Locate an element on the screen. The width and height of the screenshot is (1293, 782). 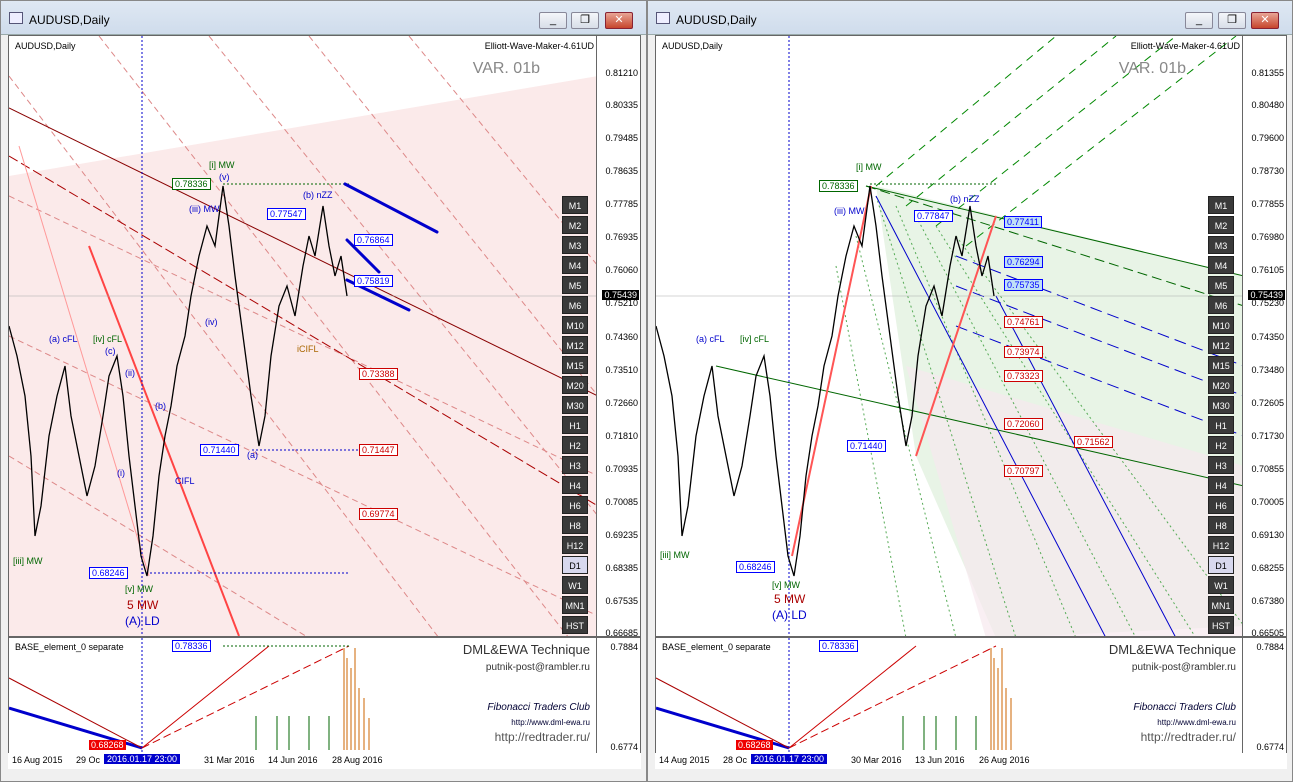
axis-tick: 0.75210 is located at coordinates (621, 303).